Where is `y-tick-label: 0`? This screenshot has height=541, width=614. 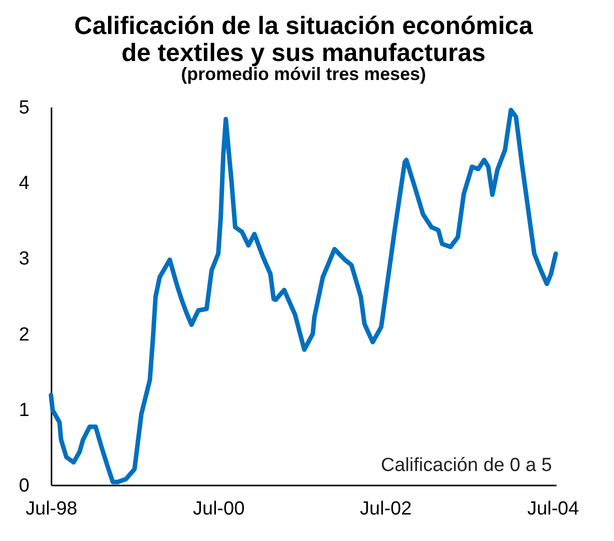 y-tick-label: 0 is located at coordinates (24, 486).